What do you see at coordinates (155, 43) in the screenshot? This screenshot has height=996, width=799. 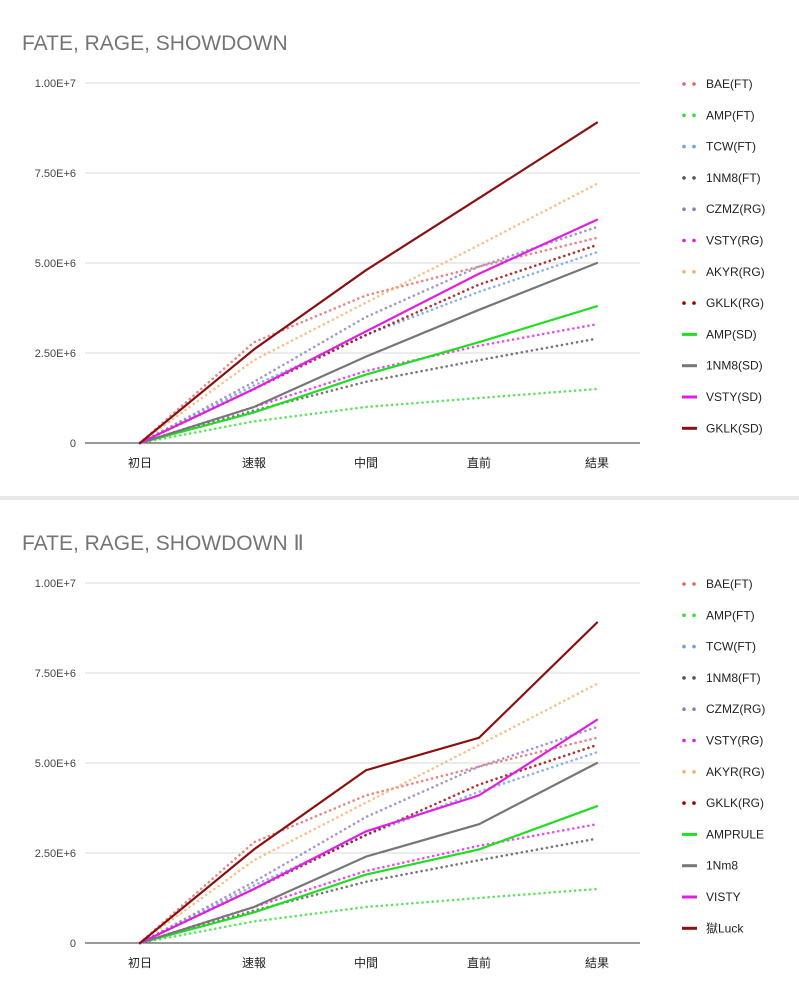 I see `chart-title: FATE, RAGE, SHOWDOWN` at bounding box center [155, 43].